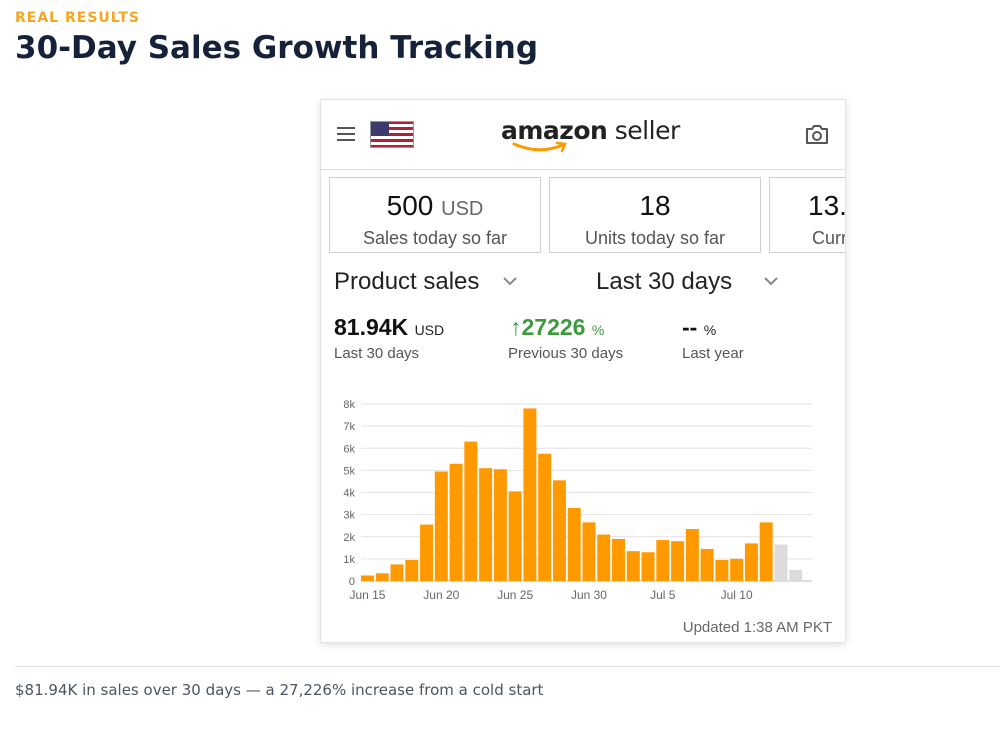 The image size is (1000, 750). What do you see at coordinates (663, 595) in the screenshot?
I see `x-tick-label: Jul 5` at bounding box center [663, 595].